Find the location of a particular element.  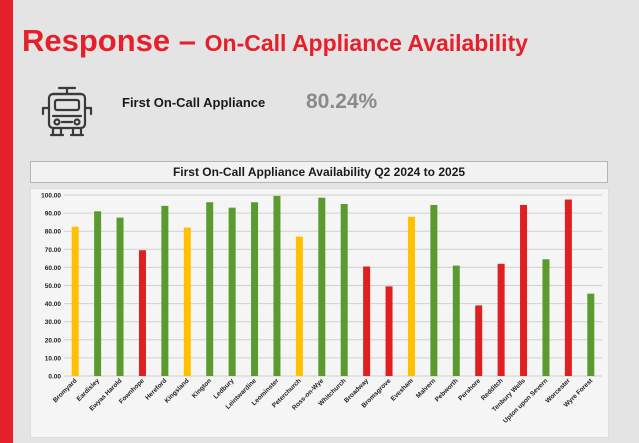

bar-broadway is located at coordinates (367, 321).